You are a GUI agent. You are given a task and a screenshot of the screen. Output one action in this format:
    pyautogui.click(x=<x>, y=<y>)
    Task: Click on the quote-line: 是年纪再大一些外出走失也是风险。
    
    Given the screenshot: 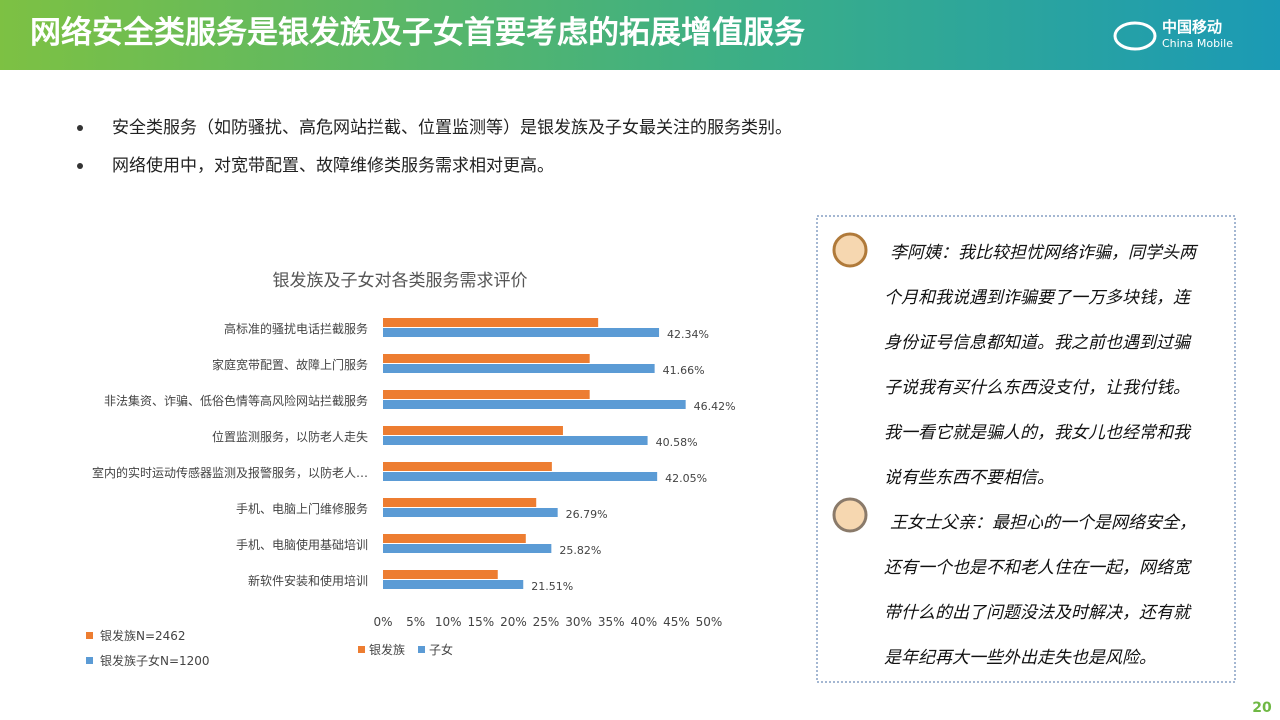 What is the action you would take?
    pyautogui.click(x=1020, y=658)
    